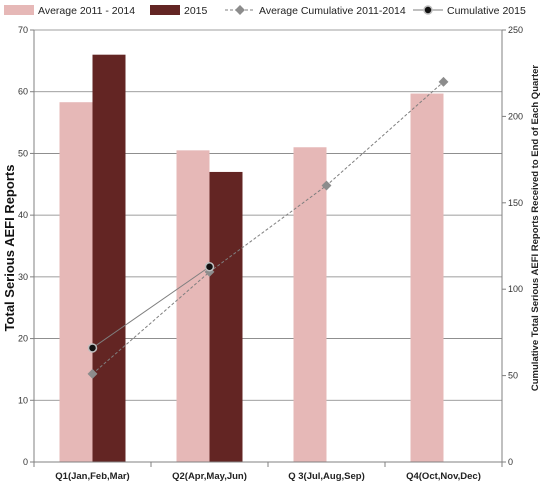 The width and height of the screenshot is (544, 488). Describe the element at coordinates (23, 215) in the screenshot. I see `y-tick-label: 40` at that location.